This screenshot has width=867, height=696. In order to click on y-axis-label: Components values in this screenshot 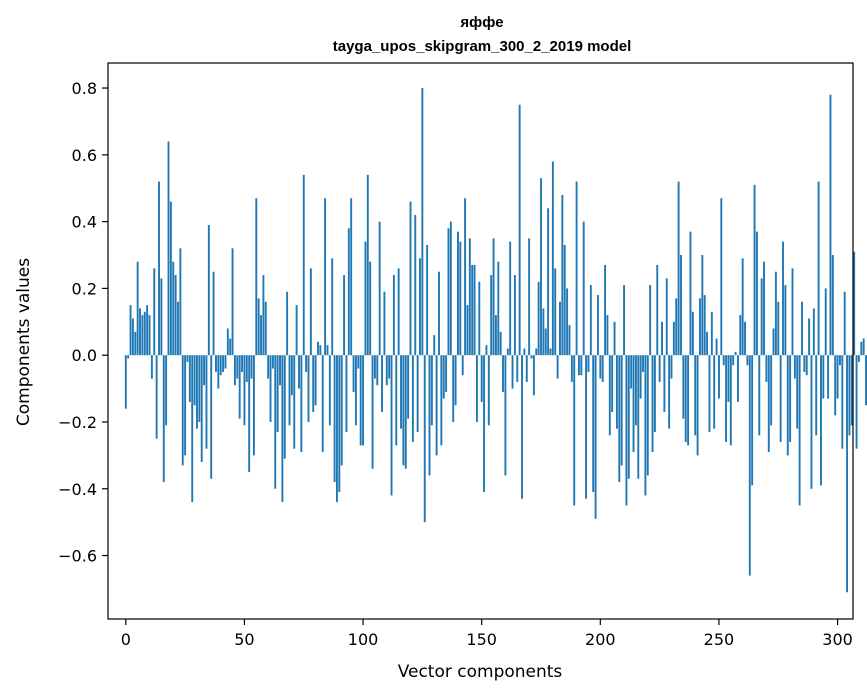, I will do `click(24, 342)`.